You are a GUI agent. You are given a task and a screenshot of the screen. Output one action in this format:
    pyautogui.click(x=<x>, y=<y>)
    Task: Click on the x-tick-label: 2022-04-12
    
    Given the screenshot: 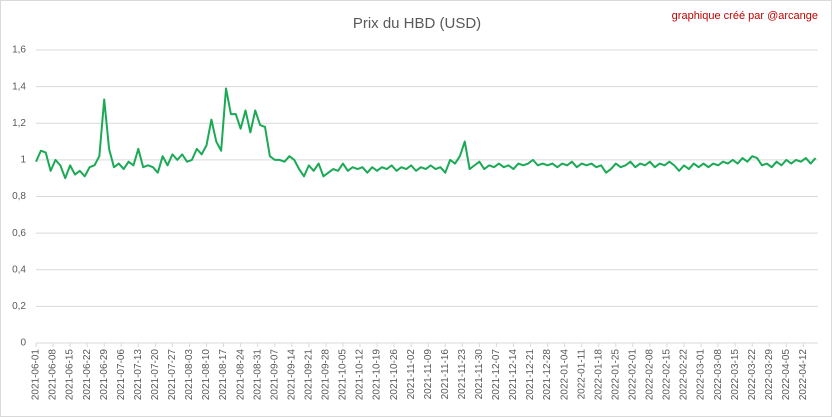 What is the action you would take?
    pyautogui.click(x=803, y=375)
    